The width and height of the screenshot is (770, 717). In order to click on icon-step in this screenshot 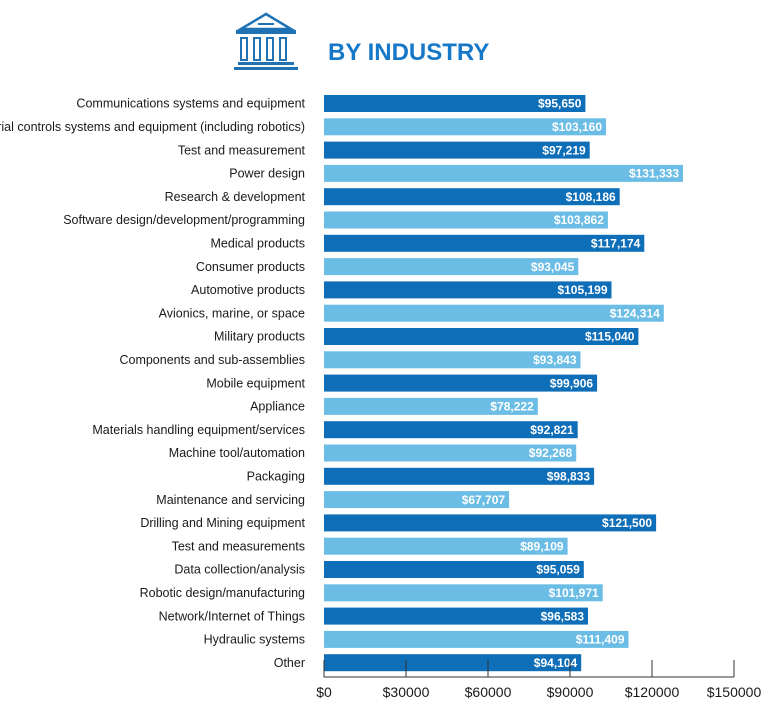, I will do `click(266, 63)`.